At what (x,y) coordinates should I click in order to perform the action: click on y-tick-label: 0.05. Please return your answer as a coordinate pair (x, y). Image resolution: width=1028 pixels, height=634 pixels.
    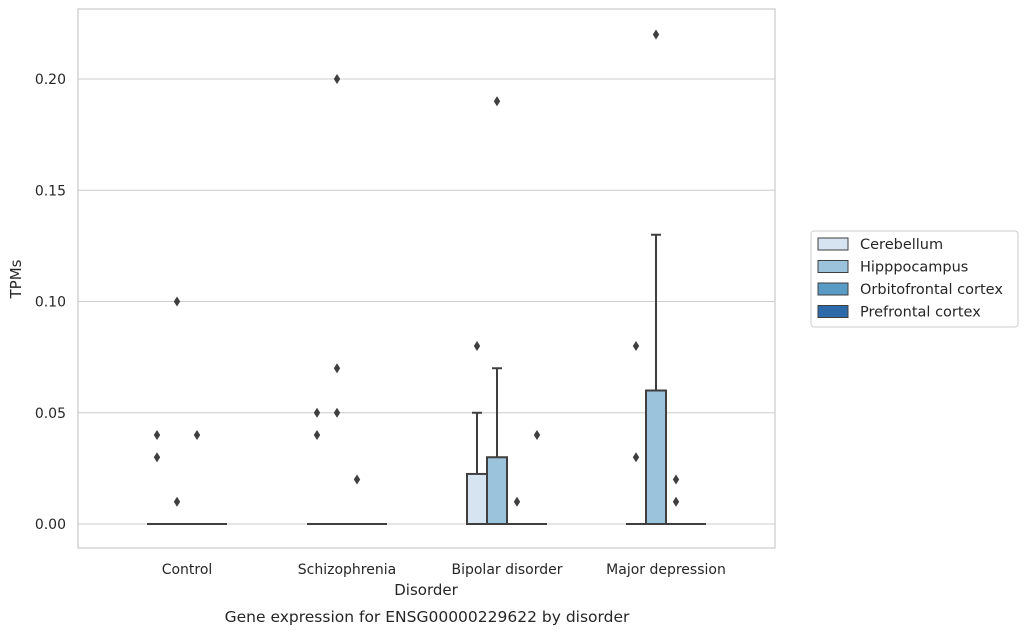
    Looking at the image, I should click on (50, 414).